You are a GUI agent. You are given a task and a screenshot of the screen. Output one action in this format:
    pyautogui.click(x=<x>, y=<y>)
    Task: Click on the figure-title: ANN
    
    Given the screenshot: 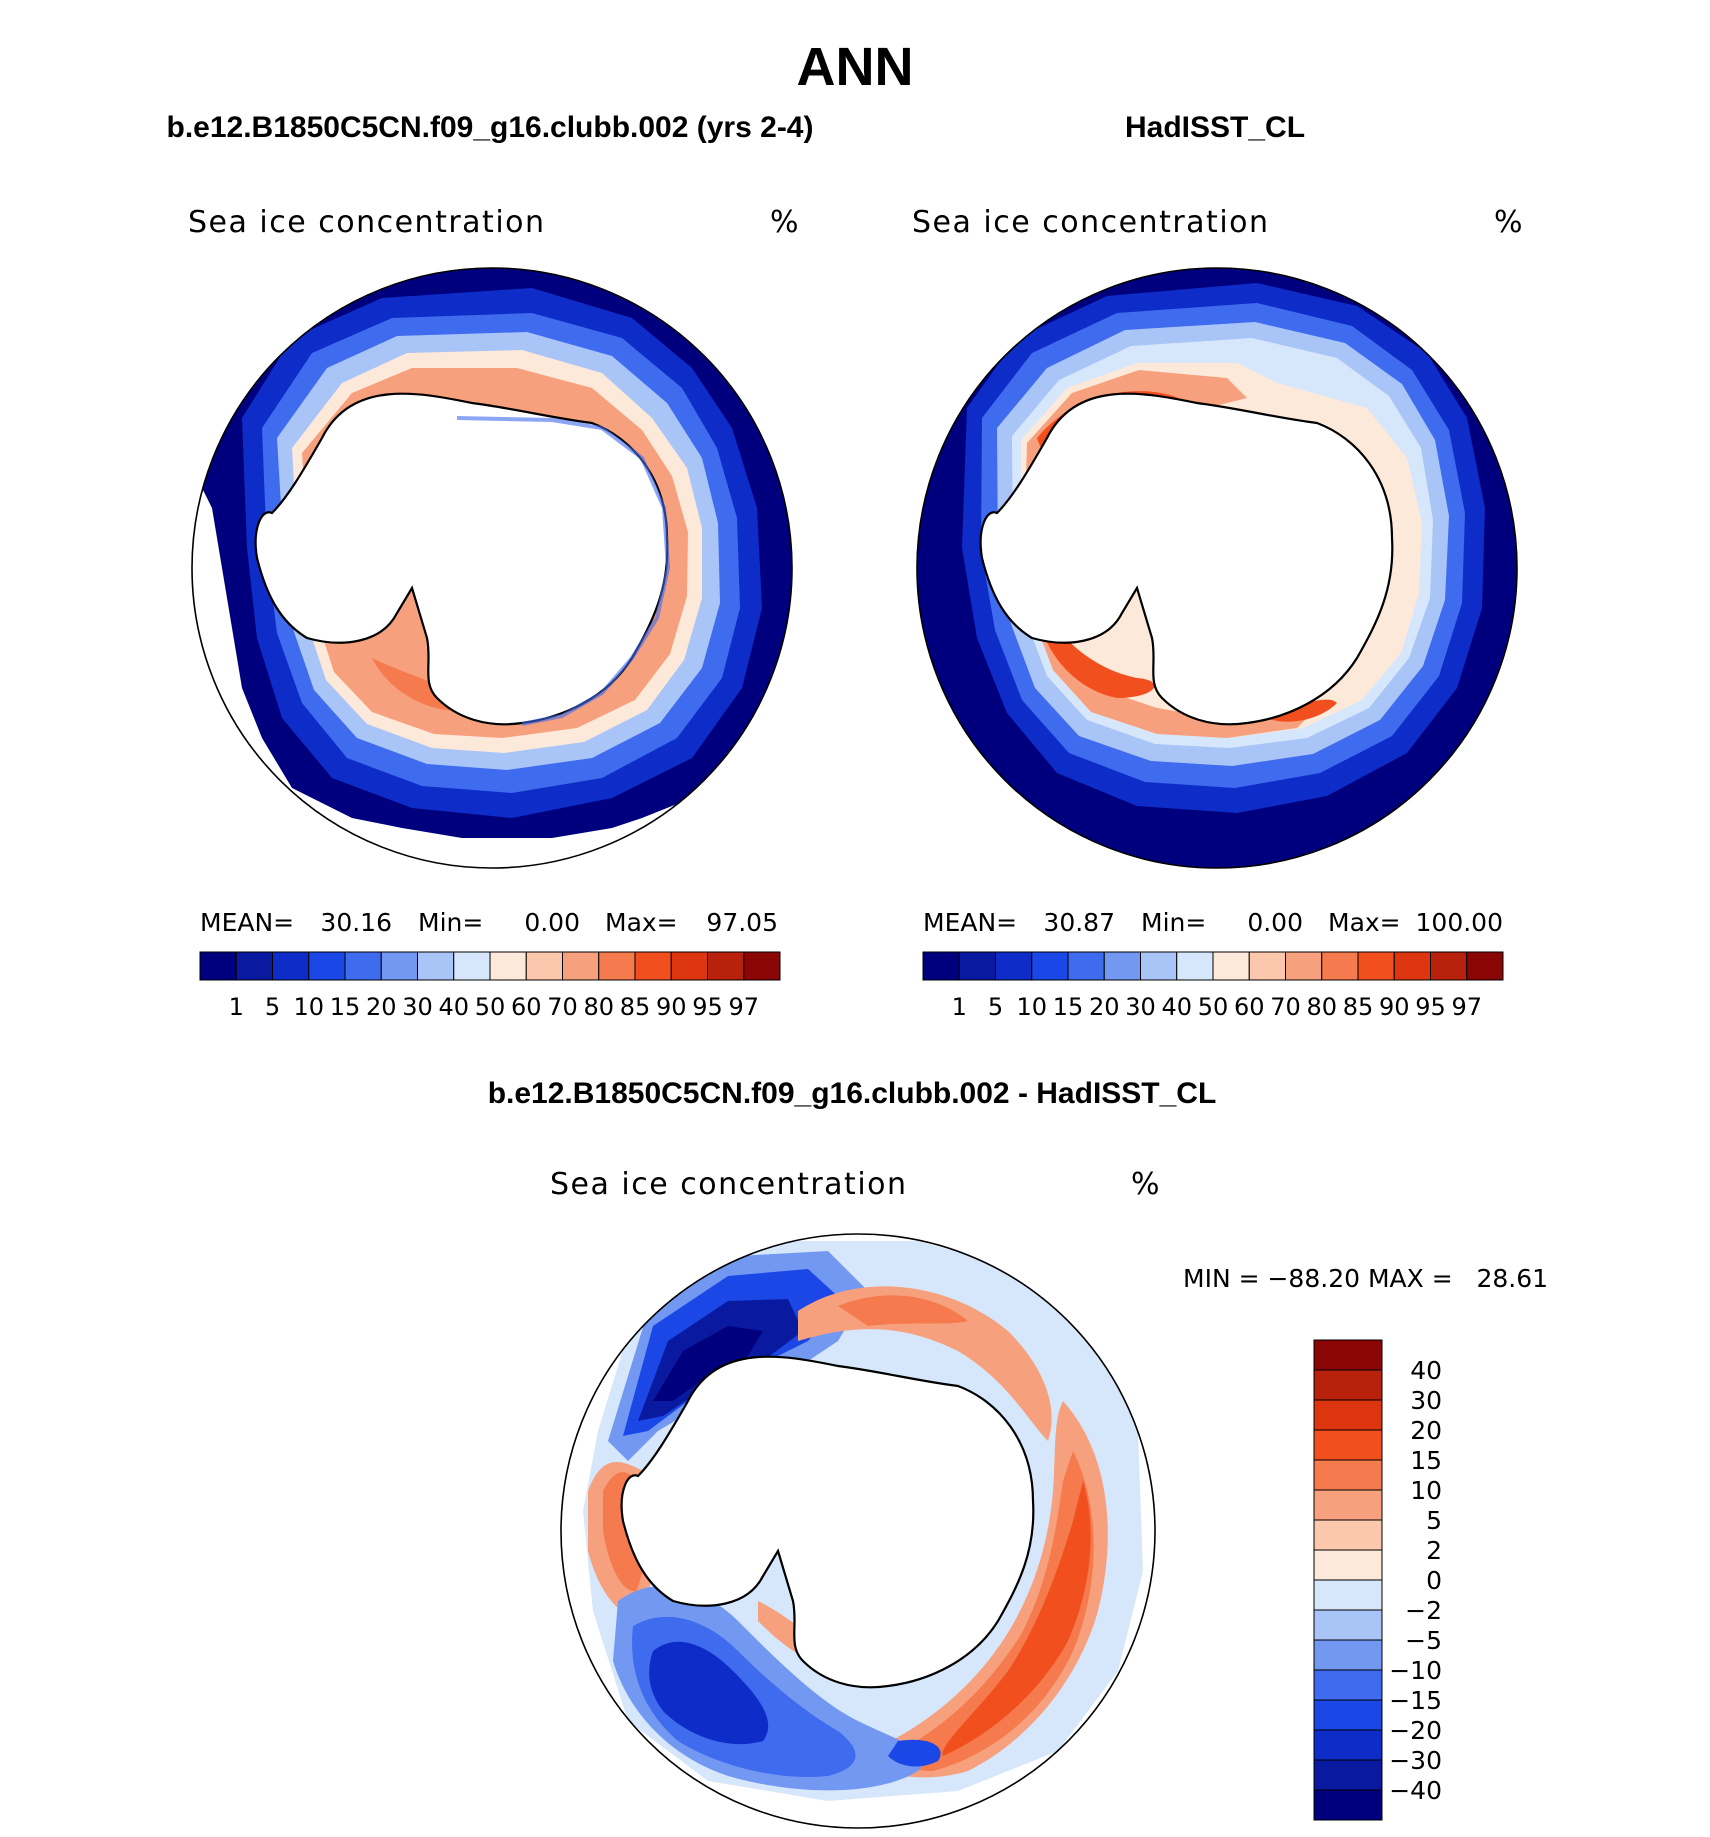 What is the action you would take?
    pyautogui.click(x=855, y=67)
    